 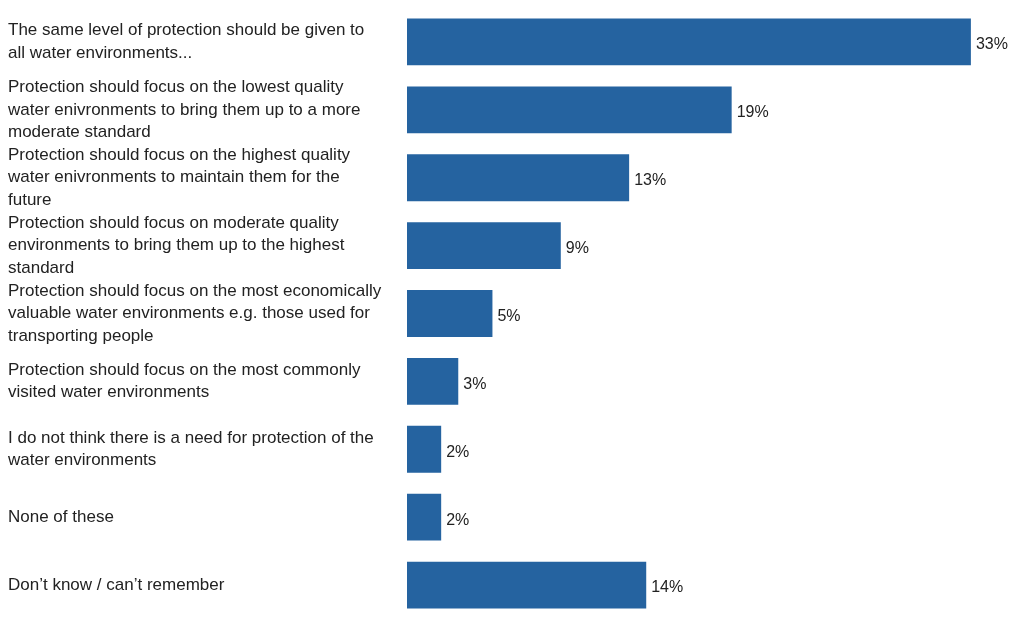 What do you see at coordinates (509, 315) in the screenshot?
I see `data-label: 5%` at bounding box center [509, 315].